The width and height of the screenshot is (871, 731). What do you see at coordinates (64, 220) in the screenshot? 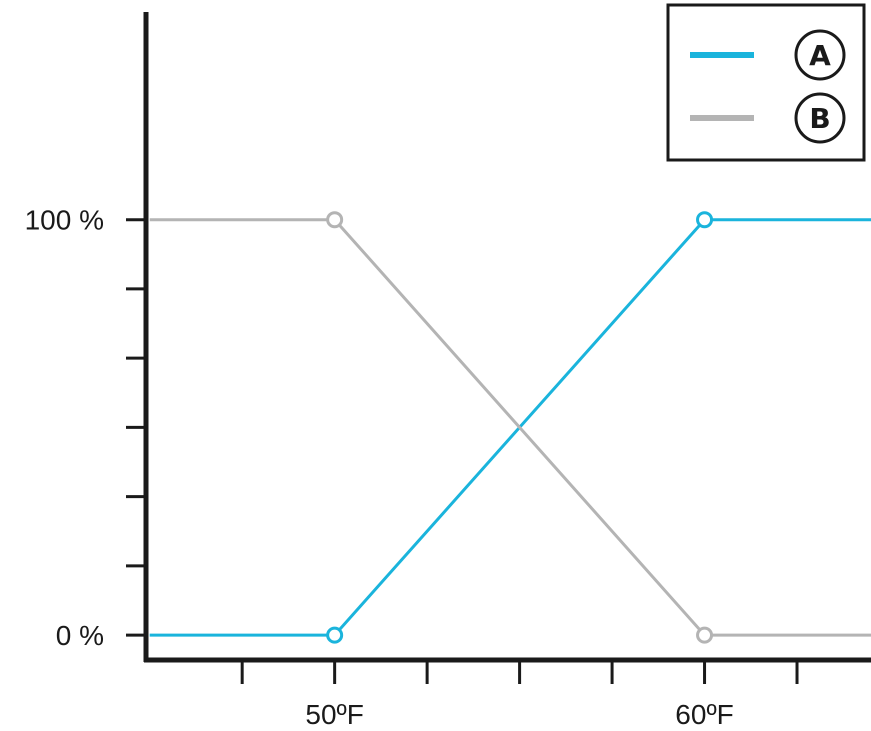
I see `y-tick-label-1: 100 %` at bounding box center [64, 220].